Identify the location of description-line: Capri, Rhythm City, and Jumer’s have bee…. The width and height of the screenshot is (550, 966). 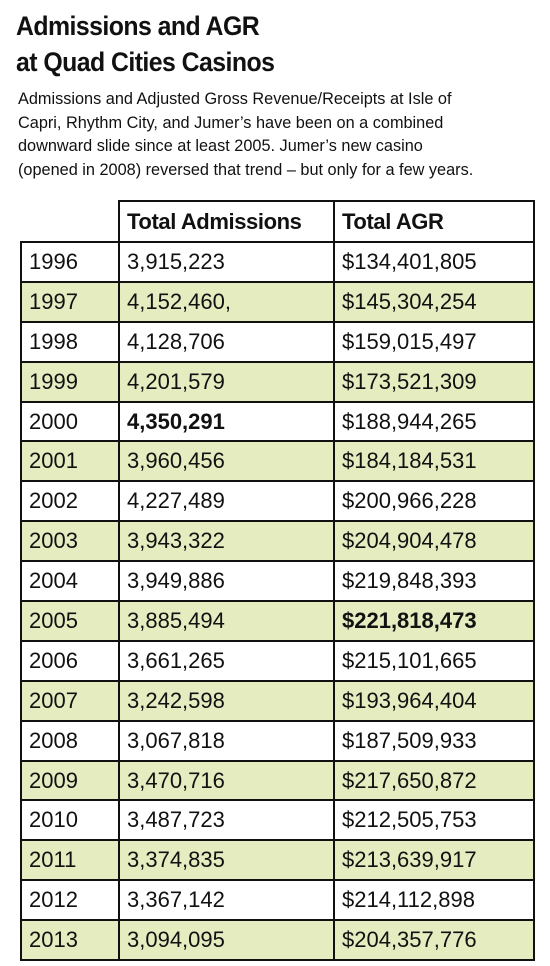
(231, 122).